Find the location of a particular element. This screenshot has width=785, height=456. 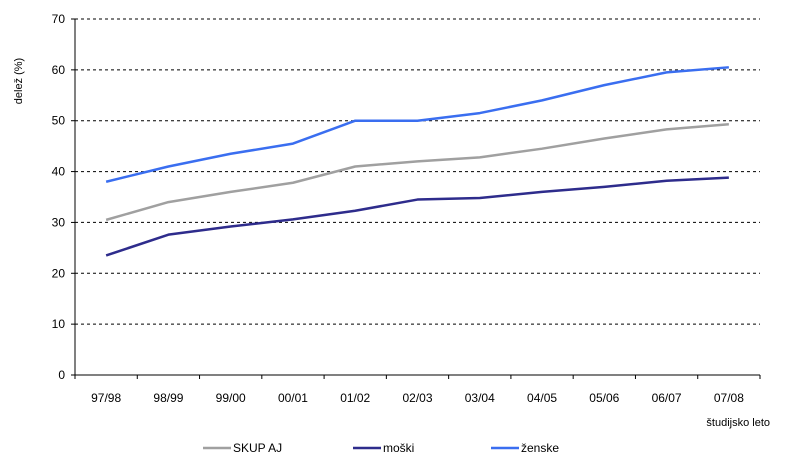

x-tick-label: 97/98 is located at coordinates (106, 398).